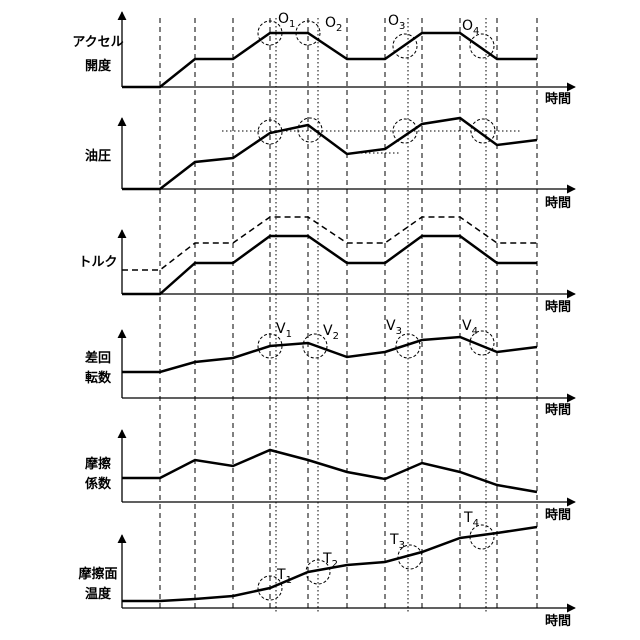 The height and width of the screenshot is (640, 640). What do you see at coordinates (98, 66) in the screenshot?
I see `panel-label: 開度` at bounding box center [98, 66].